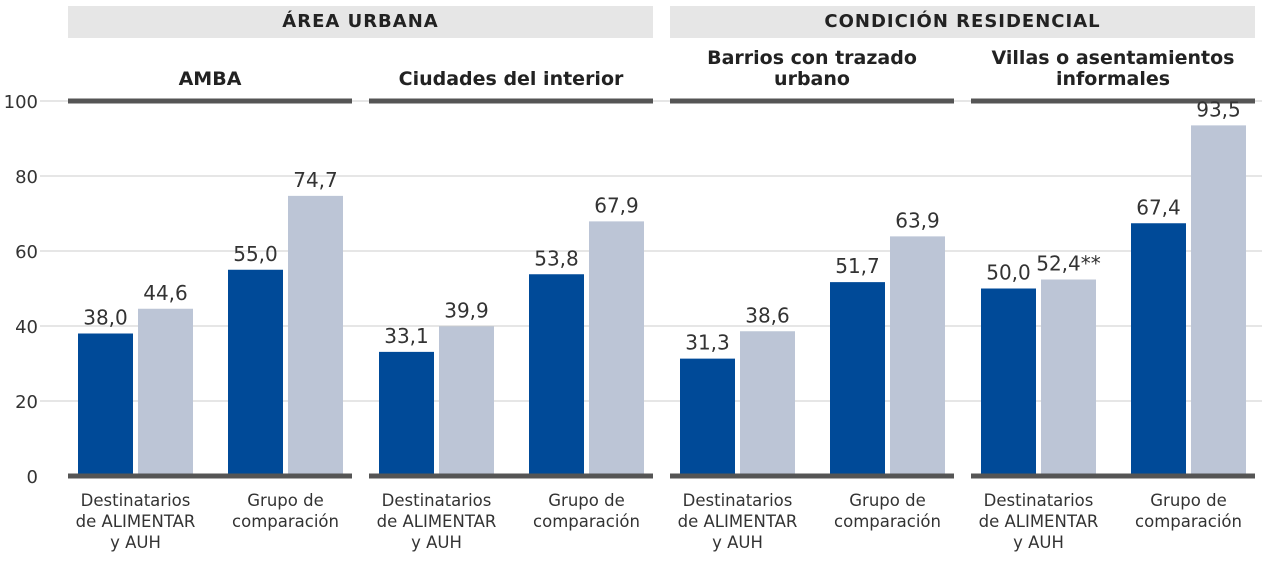  Describe the element at coordinates (917, 220) in the screenshot. I see `value-label: 63,9` at that location.